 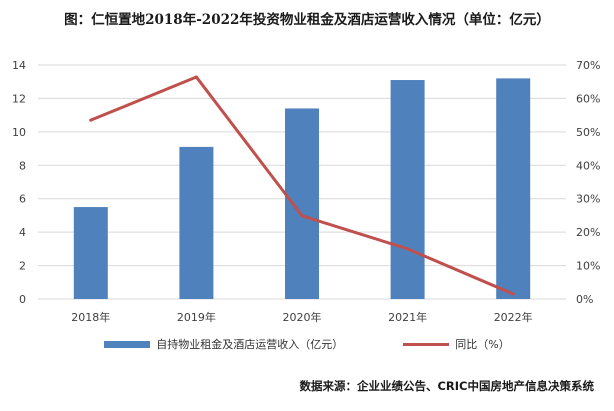 I want to click on y-tick-label: 10, so click(x=19, y=132).